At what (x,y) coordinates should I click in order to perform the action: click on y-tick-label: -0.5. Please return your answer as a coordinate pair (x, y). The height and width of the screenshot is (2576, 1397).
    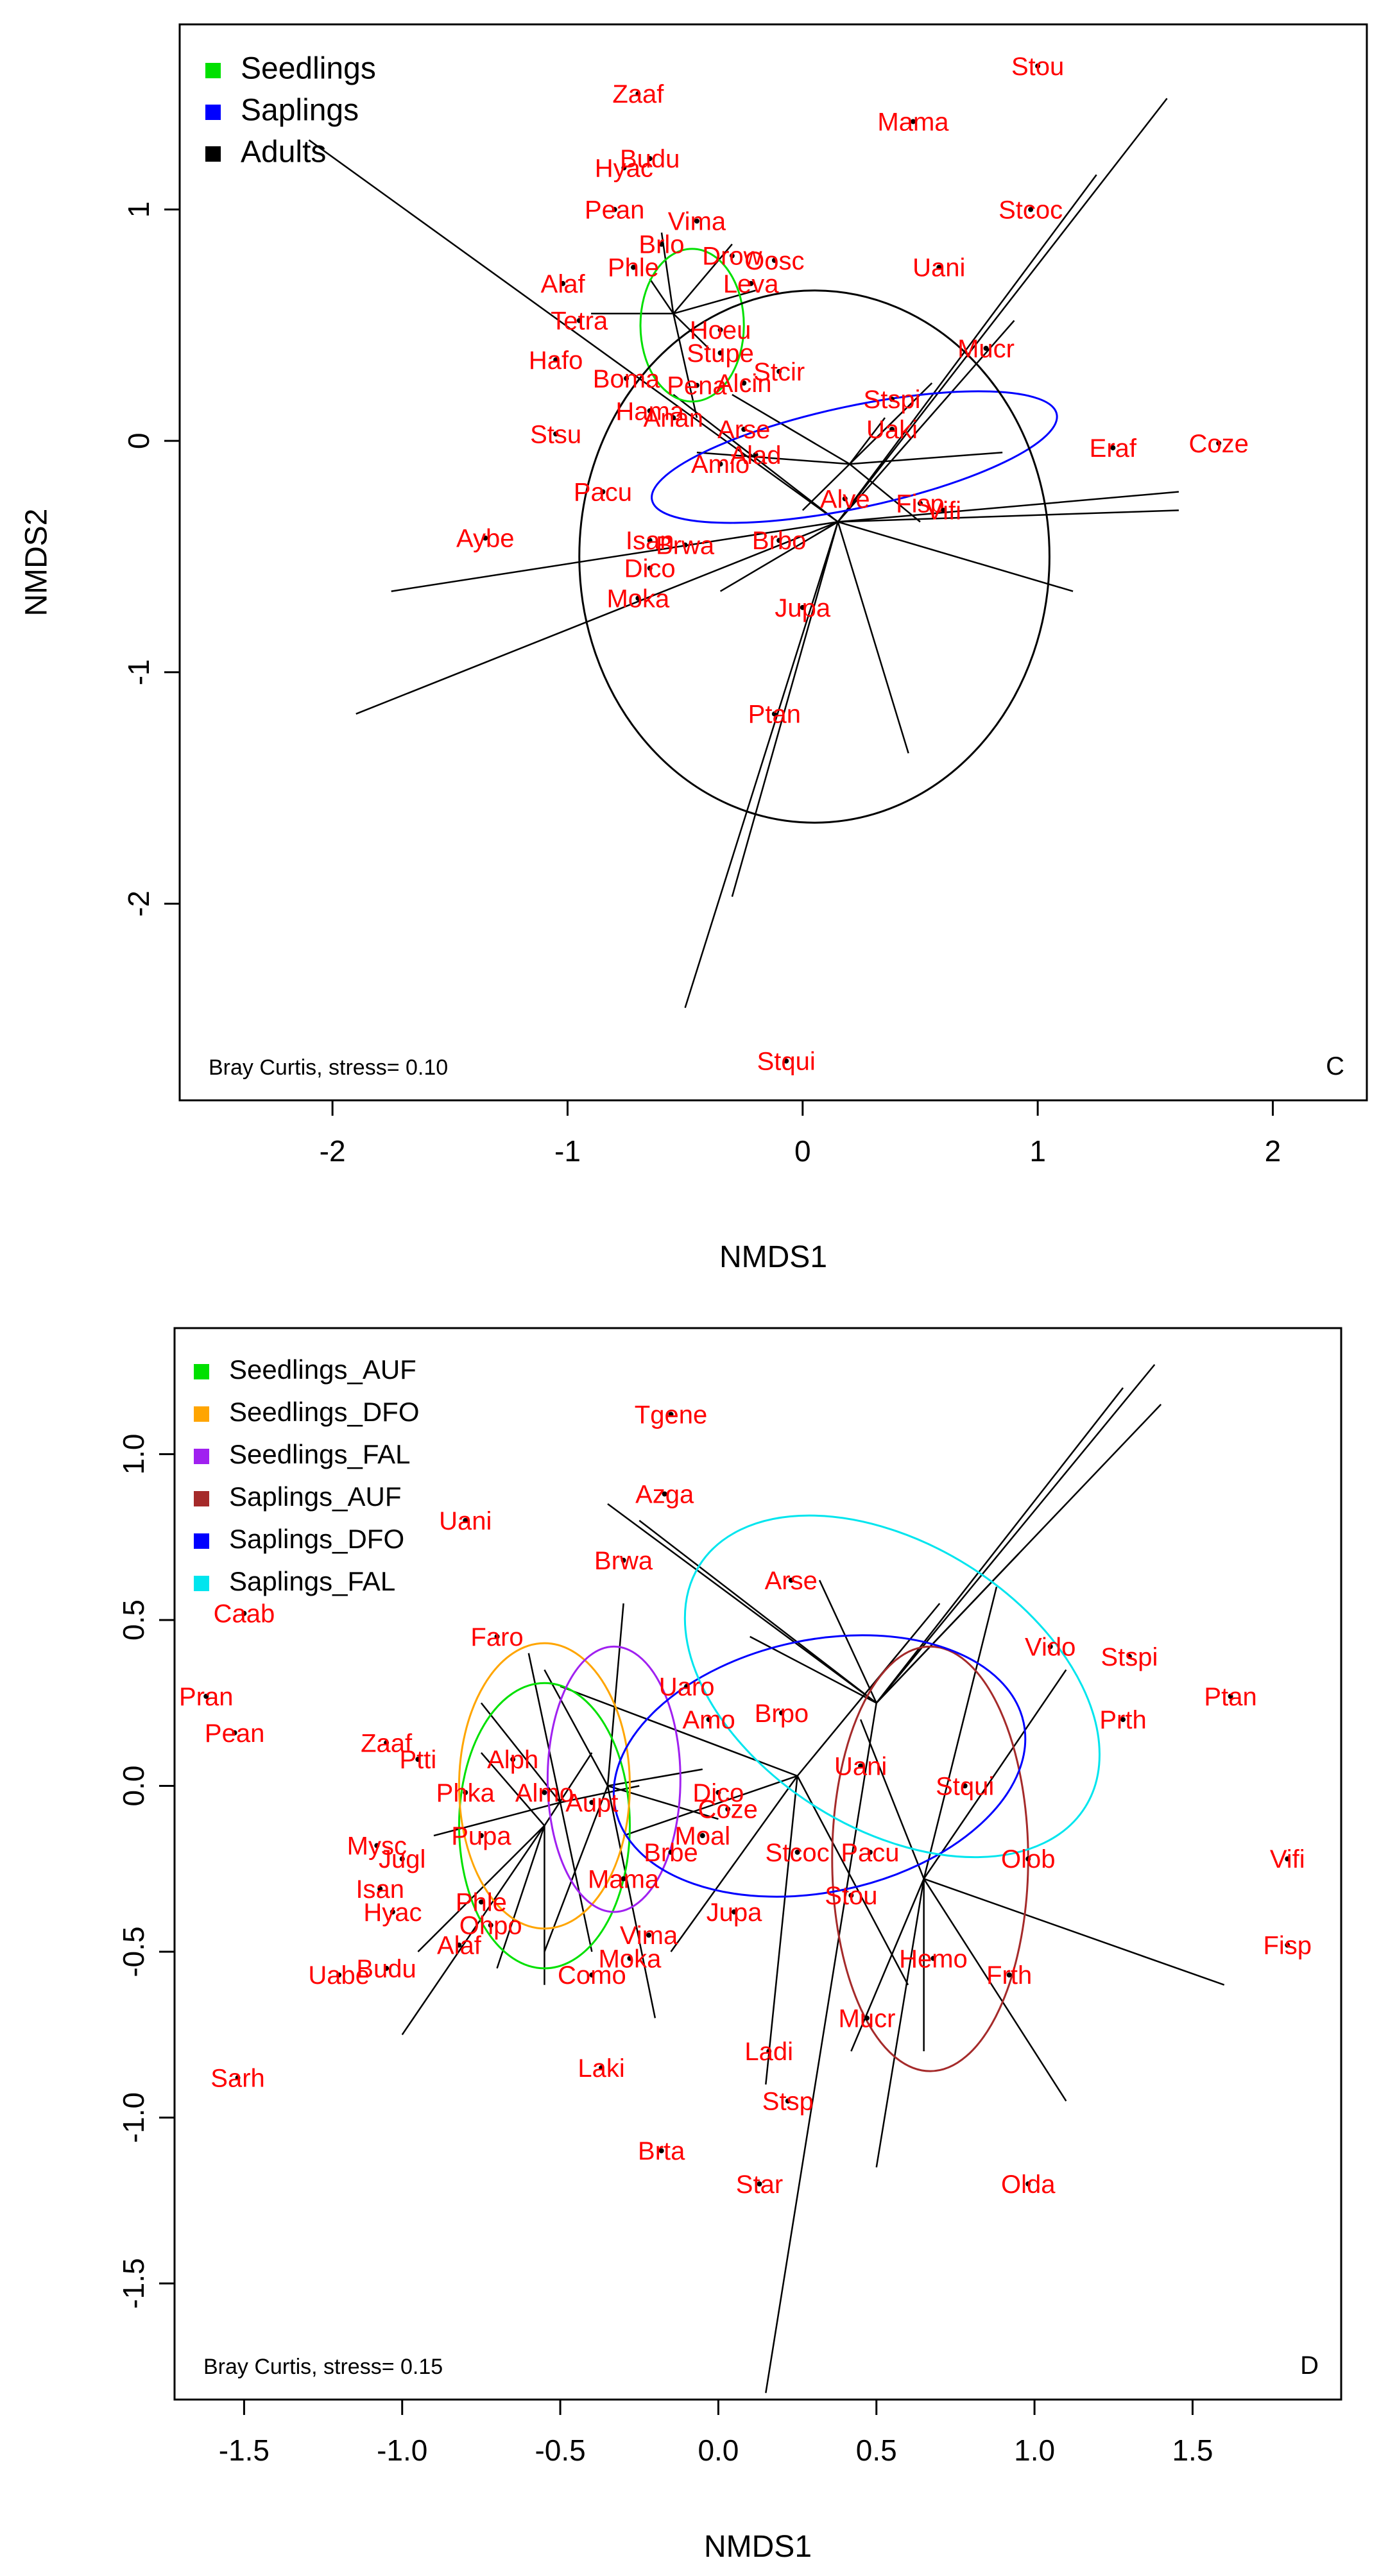
    Looking at the image, I should click on (133, 1951).